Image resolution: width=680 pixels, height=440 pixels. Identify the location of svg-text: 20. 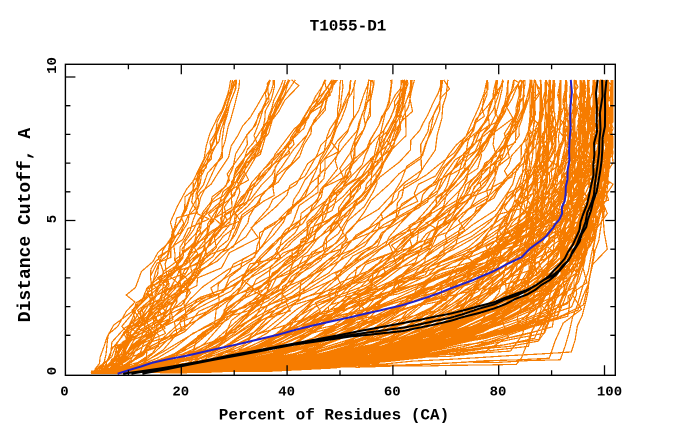
(180, 393).